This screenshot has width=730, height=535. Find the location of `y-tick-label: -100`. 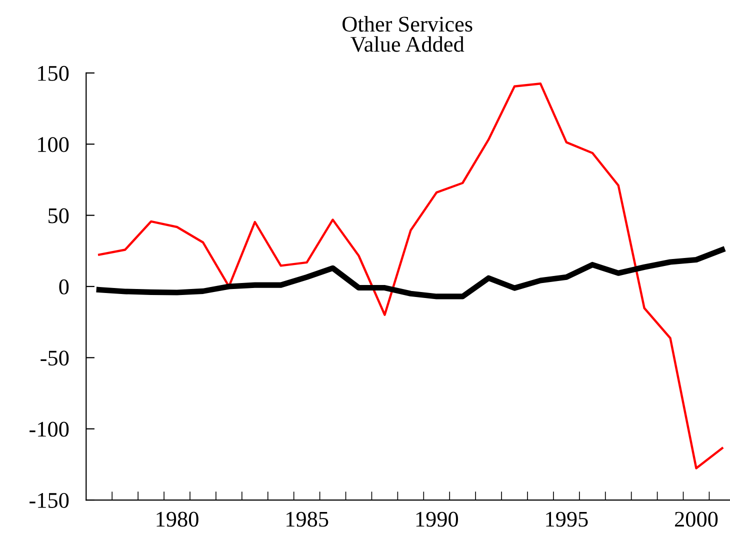

y-tick-label: -100 is located at coordinates (49, 429).